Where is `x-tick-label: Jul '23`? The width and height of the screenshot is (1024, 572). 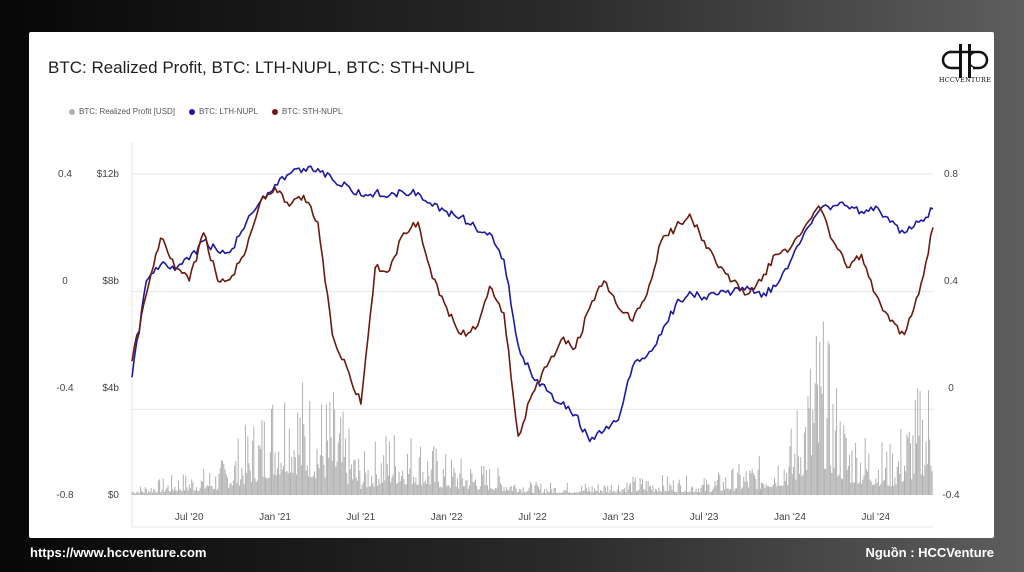 x-tick-label: Jul '23 is located at coordinates (704, 517).